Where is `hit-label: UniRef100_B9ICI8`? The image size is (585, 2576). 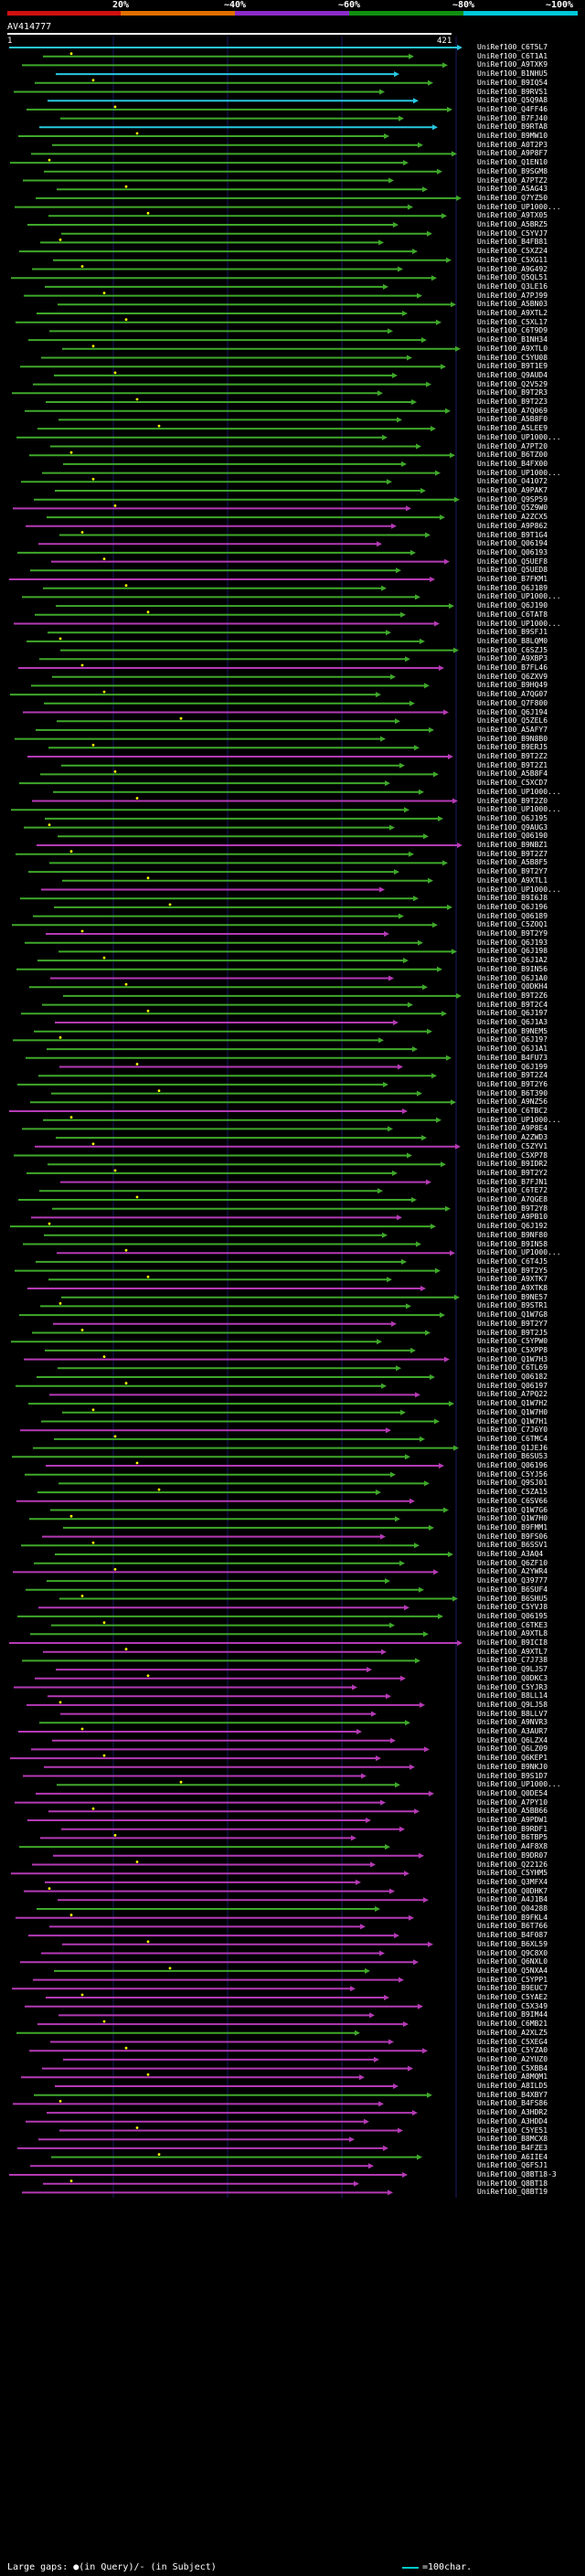 hit-label: UniRef100_B9ICI8 is located at coordinates (512, 1643).